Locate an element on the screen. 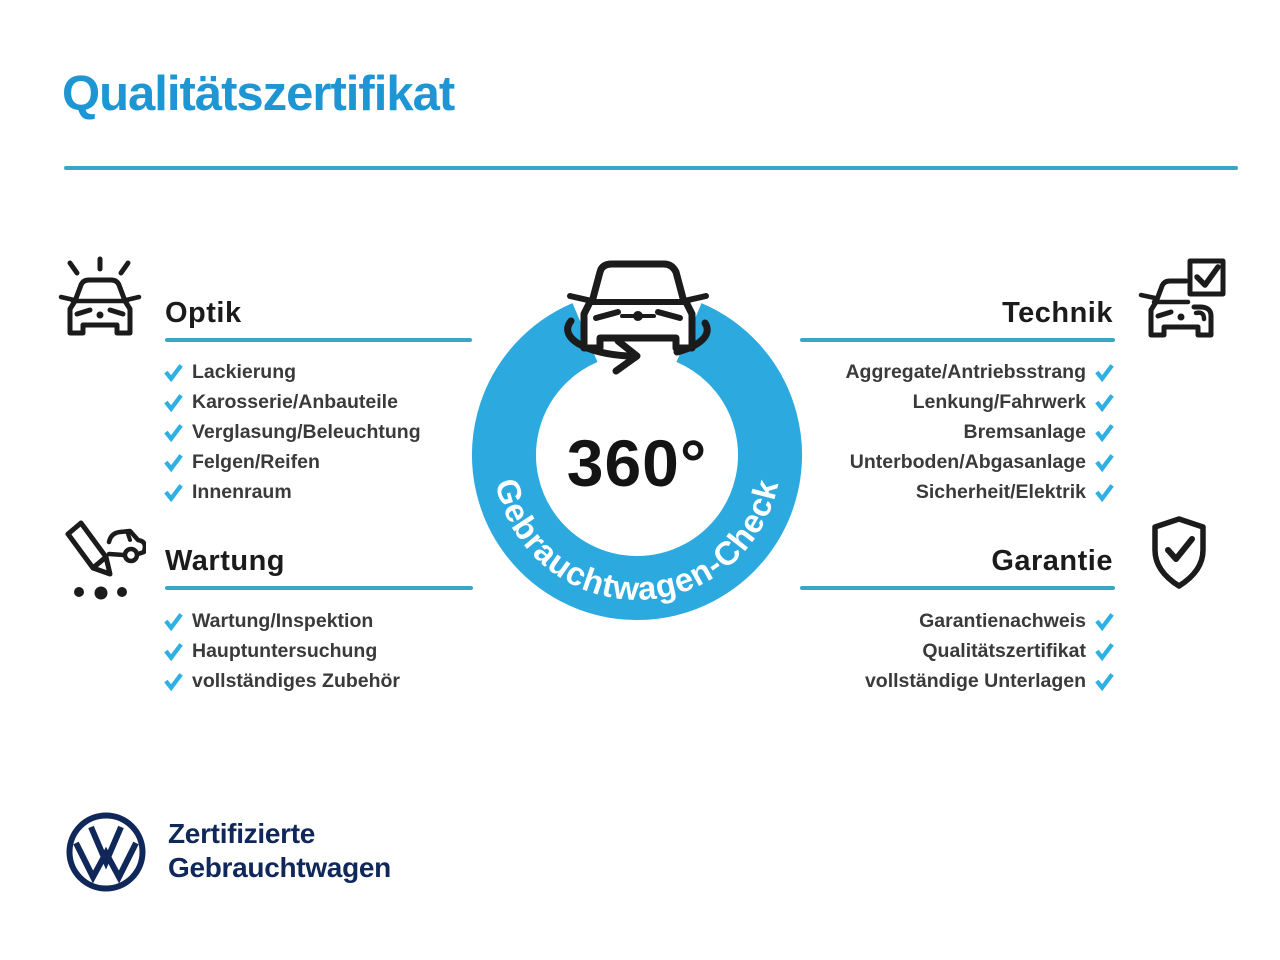 The height and width of the screenshot is (960, 1280). car-rotation-icon is located at coordinates (638, 306).